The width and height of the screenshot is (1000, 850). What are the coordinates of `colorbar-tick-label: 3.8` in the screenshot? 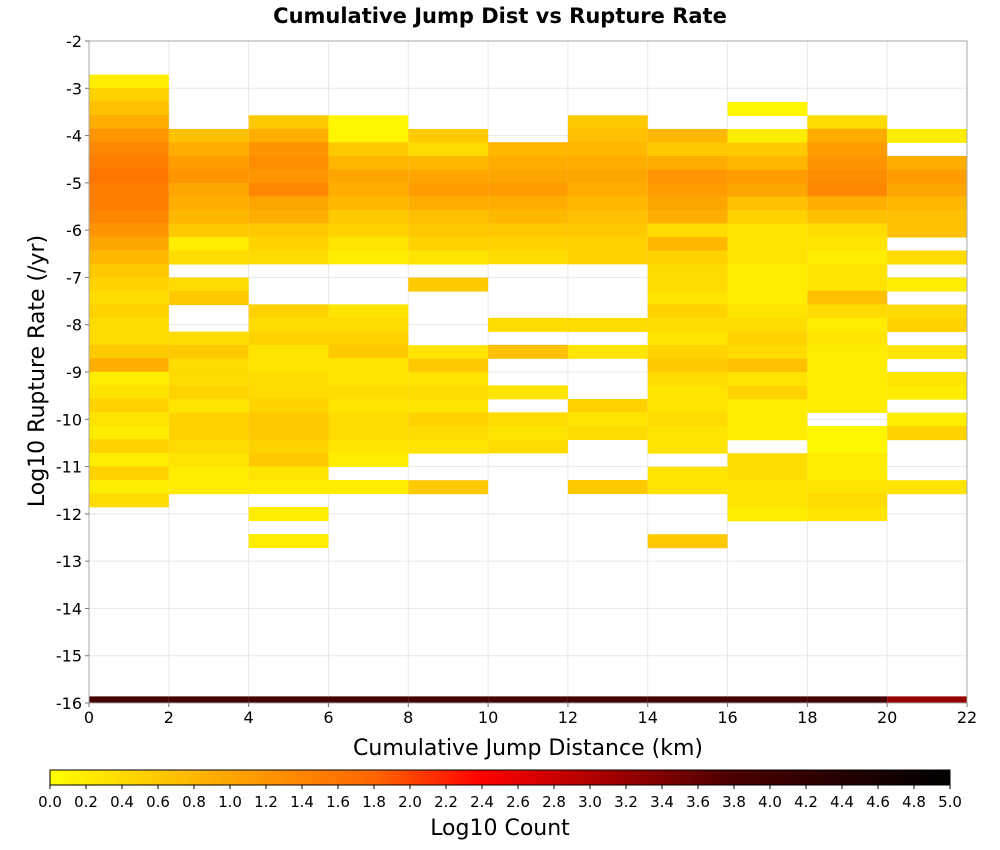 It's located at (734, 802).